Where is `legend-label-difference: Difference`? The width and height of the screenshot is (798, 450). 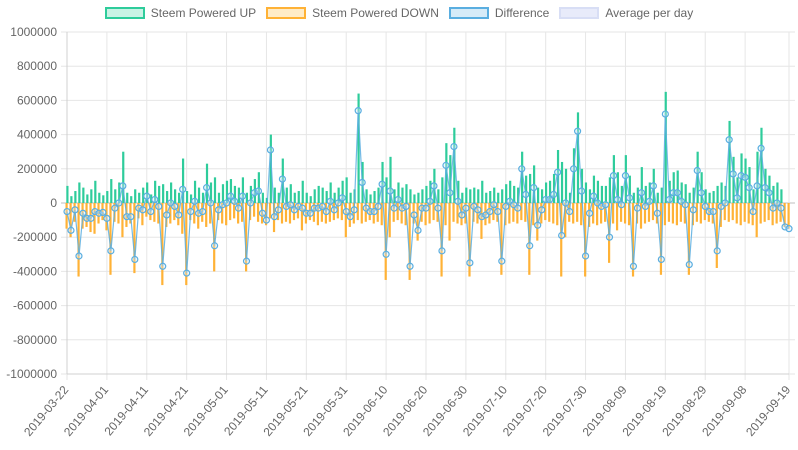
legend-label-difference: Difference is located at coordinates (522, 13).